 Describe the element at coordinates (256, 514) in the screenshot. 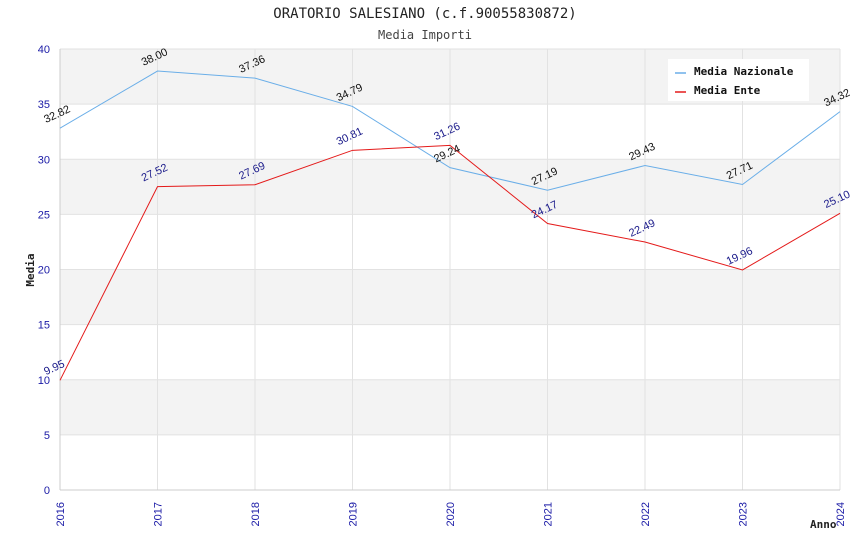

I see `x-tick-label: 2018` at that location.